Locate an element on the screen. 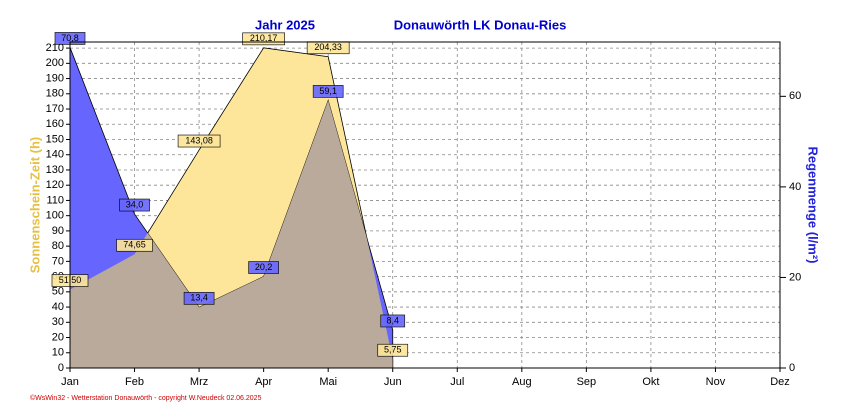 This screenshot has width=845, height=419. x-tick-label: Jan is located at coordinates (70, 382).